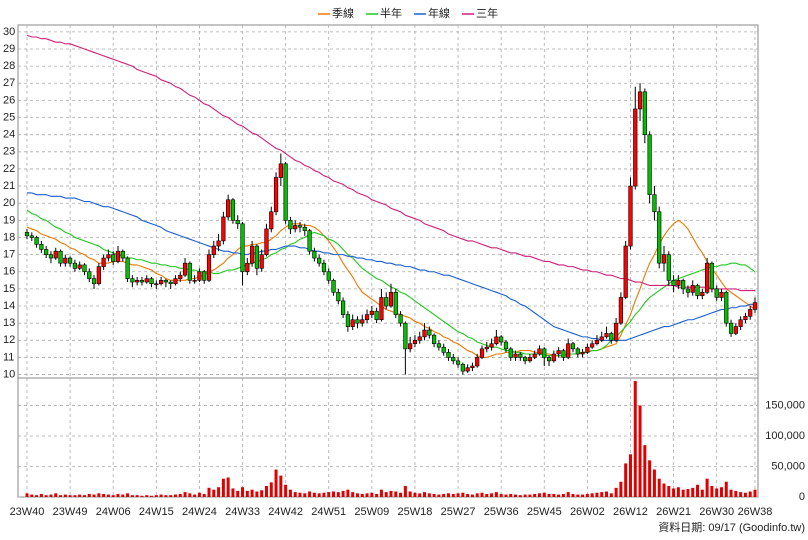 The image size is (808, 540). What do you see at coordinates (9, 186) in the screenshot?
I see `y-tick-label: 21` at bounding box center [9, 186].